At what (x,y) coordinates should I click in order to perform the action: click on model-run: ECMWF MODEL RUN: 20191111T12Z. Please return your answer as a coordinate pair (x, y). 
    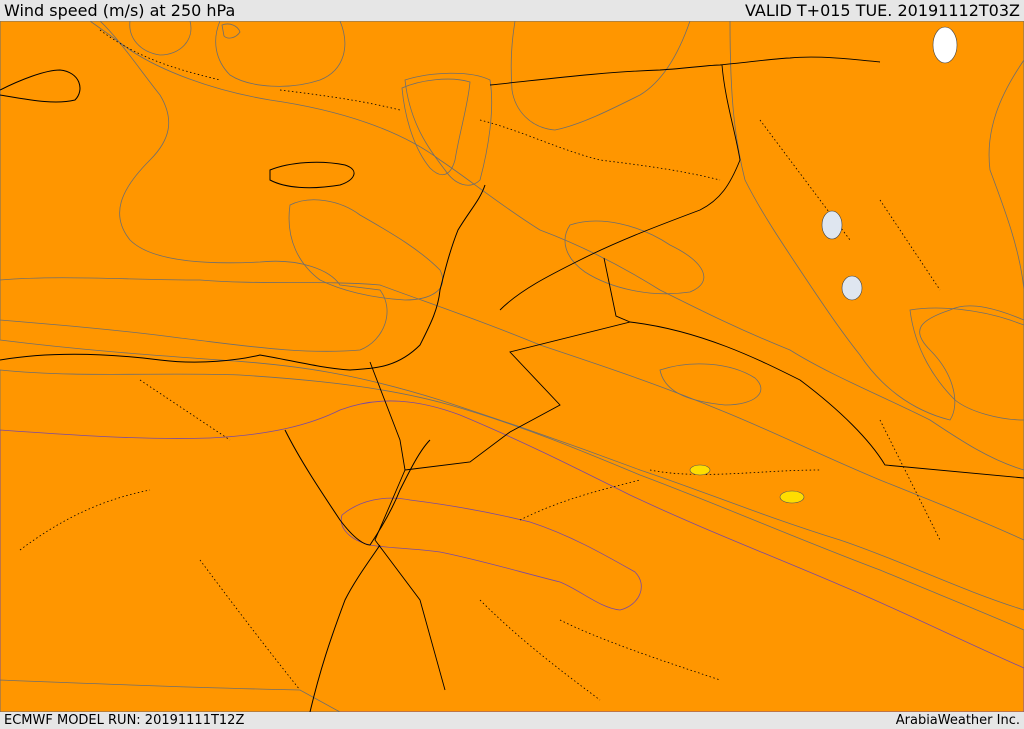
    Looking at the image, I should click on (124, 720).